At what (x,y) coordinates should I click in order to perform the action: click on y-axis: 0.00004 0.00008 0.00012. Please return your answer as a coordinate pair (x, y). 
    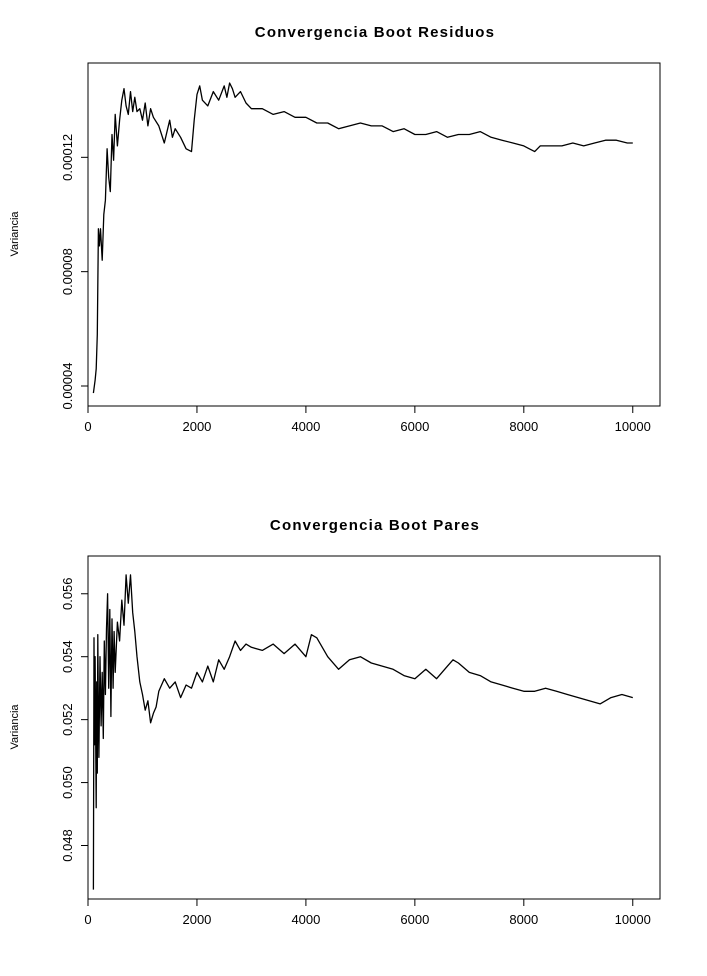
    Looking at the image, I should click on (74, 271).